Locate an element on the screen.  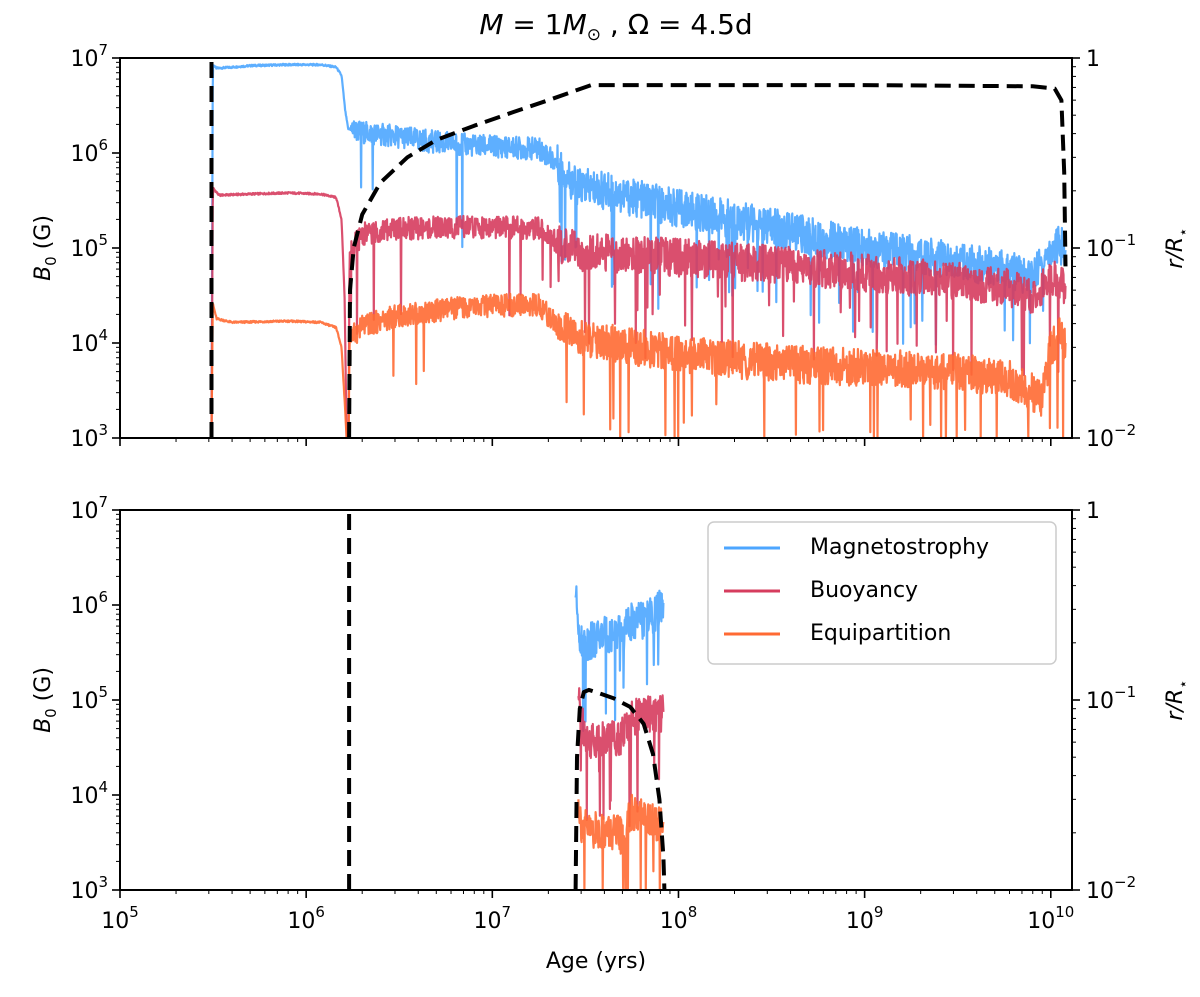
panel-1-ytick-right-label-1: 10⁻¹ is located at coordinates (1111, 698).